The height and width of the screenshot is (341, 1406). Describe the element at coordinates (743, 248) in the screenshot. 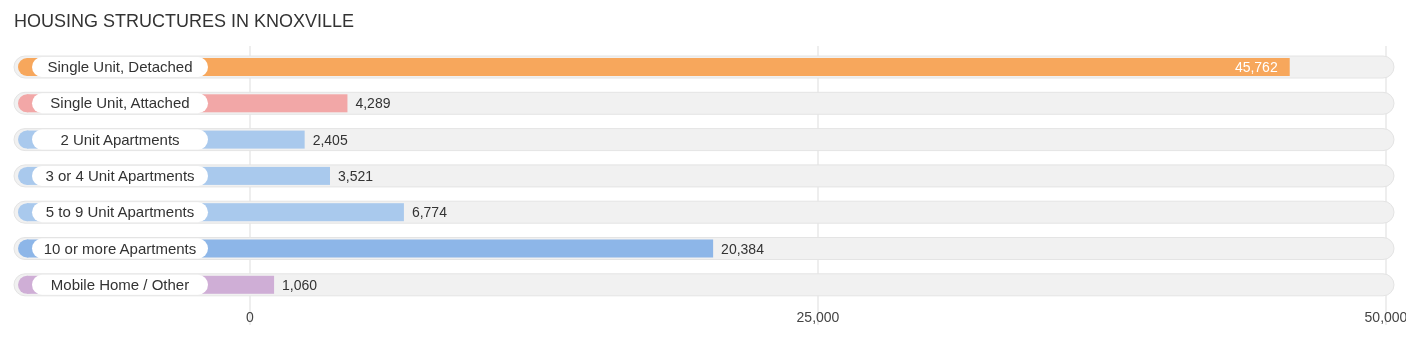

I see `data-label: 20,384` at that location.